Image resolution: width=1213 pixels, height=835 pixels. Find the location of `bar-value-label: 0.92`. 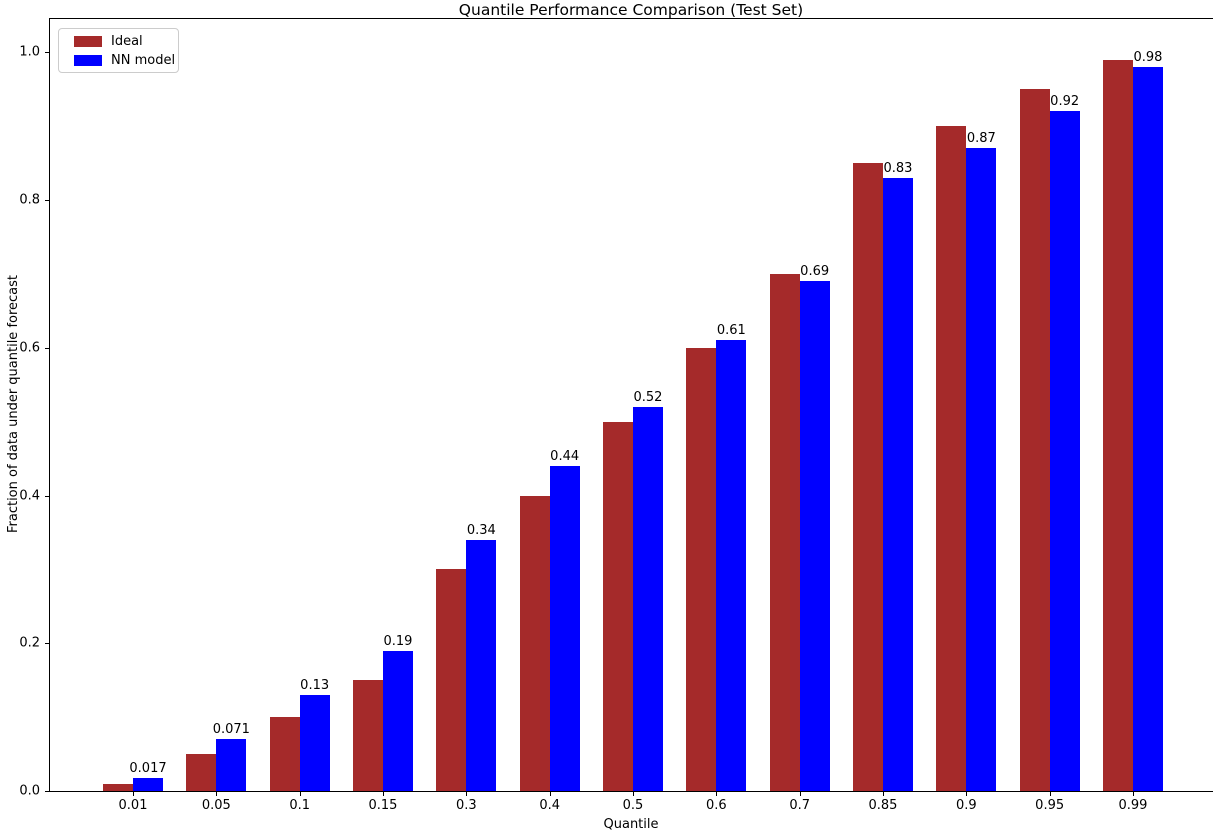

bar-value-label: 0.92 is located at coordinates (1065, 102).